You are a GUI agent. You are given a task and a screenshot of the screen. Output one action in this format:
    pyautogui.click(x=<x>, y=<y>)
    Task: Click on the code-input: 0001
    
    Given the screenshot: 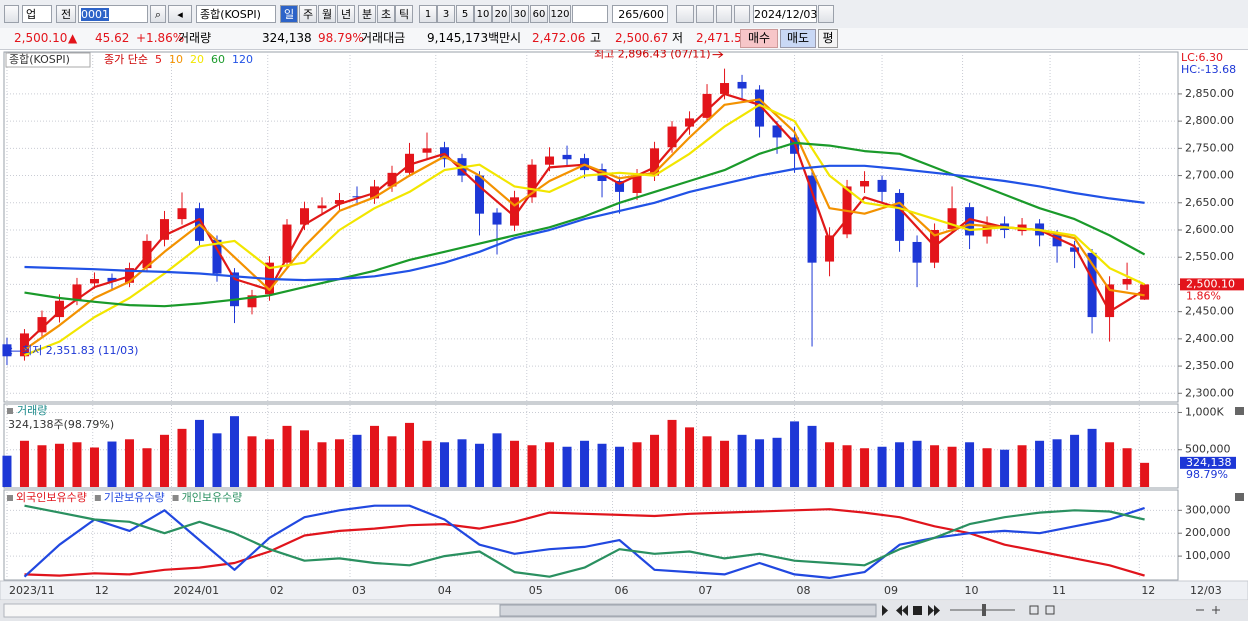 What is the action you would take?
    pyautogui.click(x=113, y=14)
    